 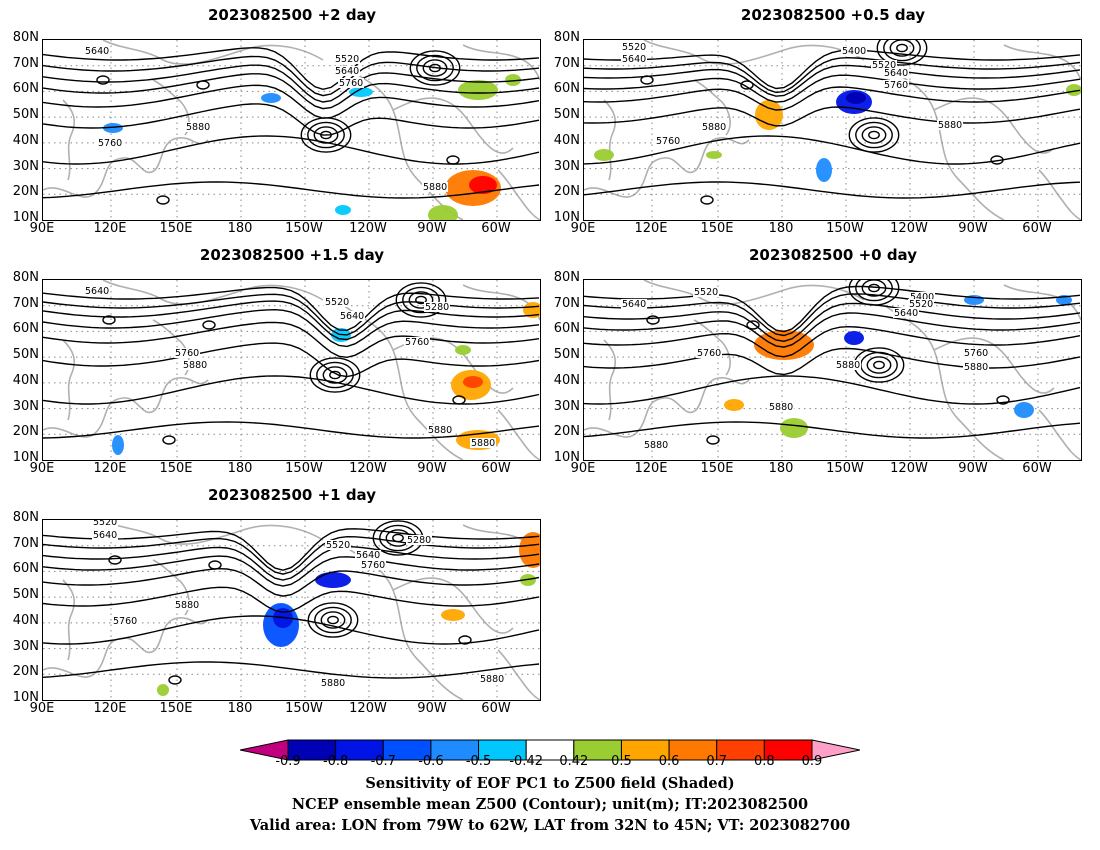 What do you see at coordinates (812, 761) in the screenshot?
I see `colorbar-tick-label: 0.9` at bounding box center [812, 761].